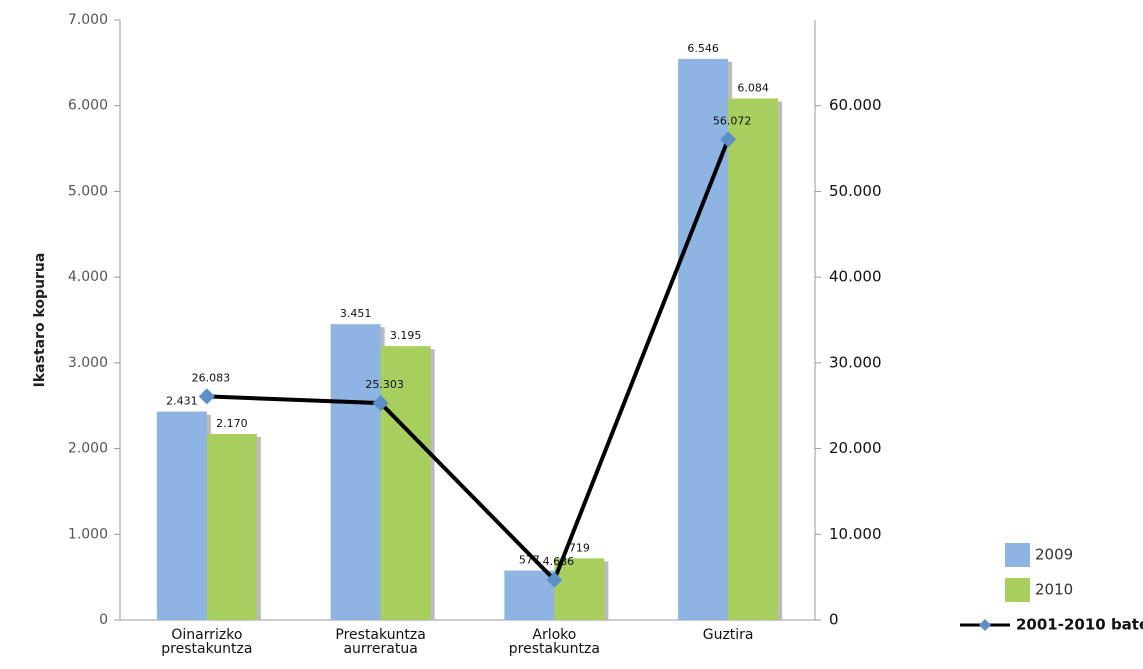 The height and width of the screenshot is (669, 1143). Describe the element at coordinates (1079, 625) in the screenshot. I see `legend-label: 2001-2010 bateratua` at that location.